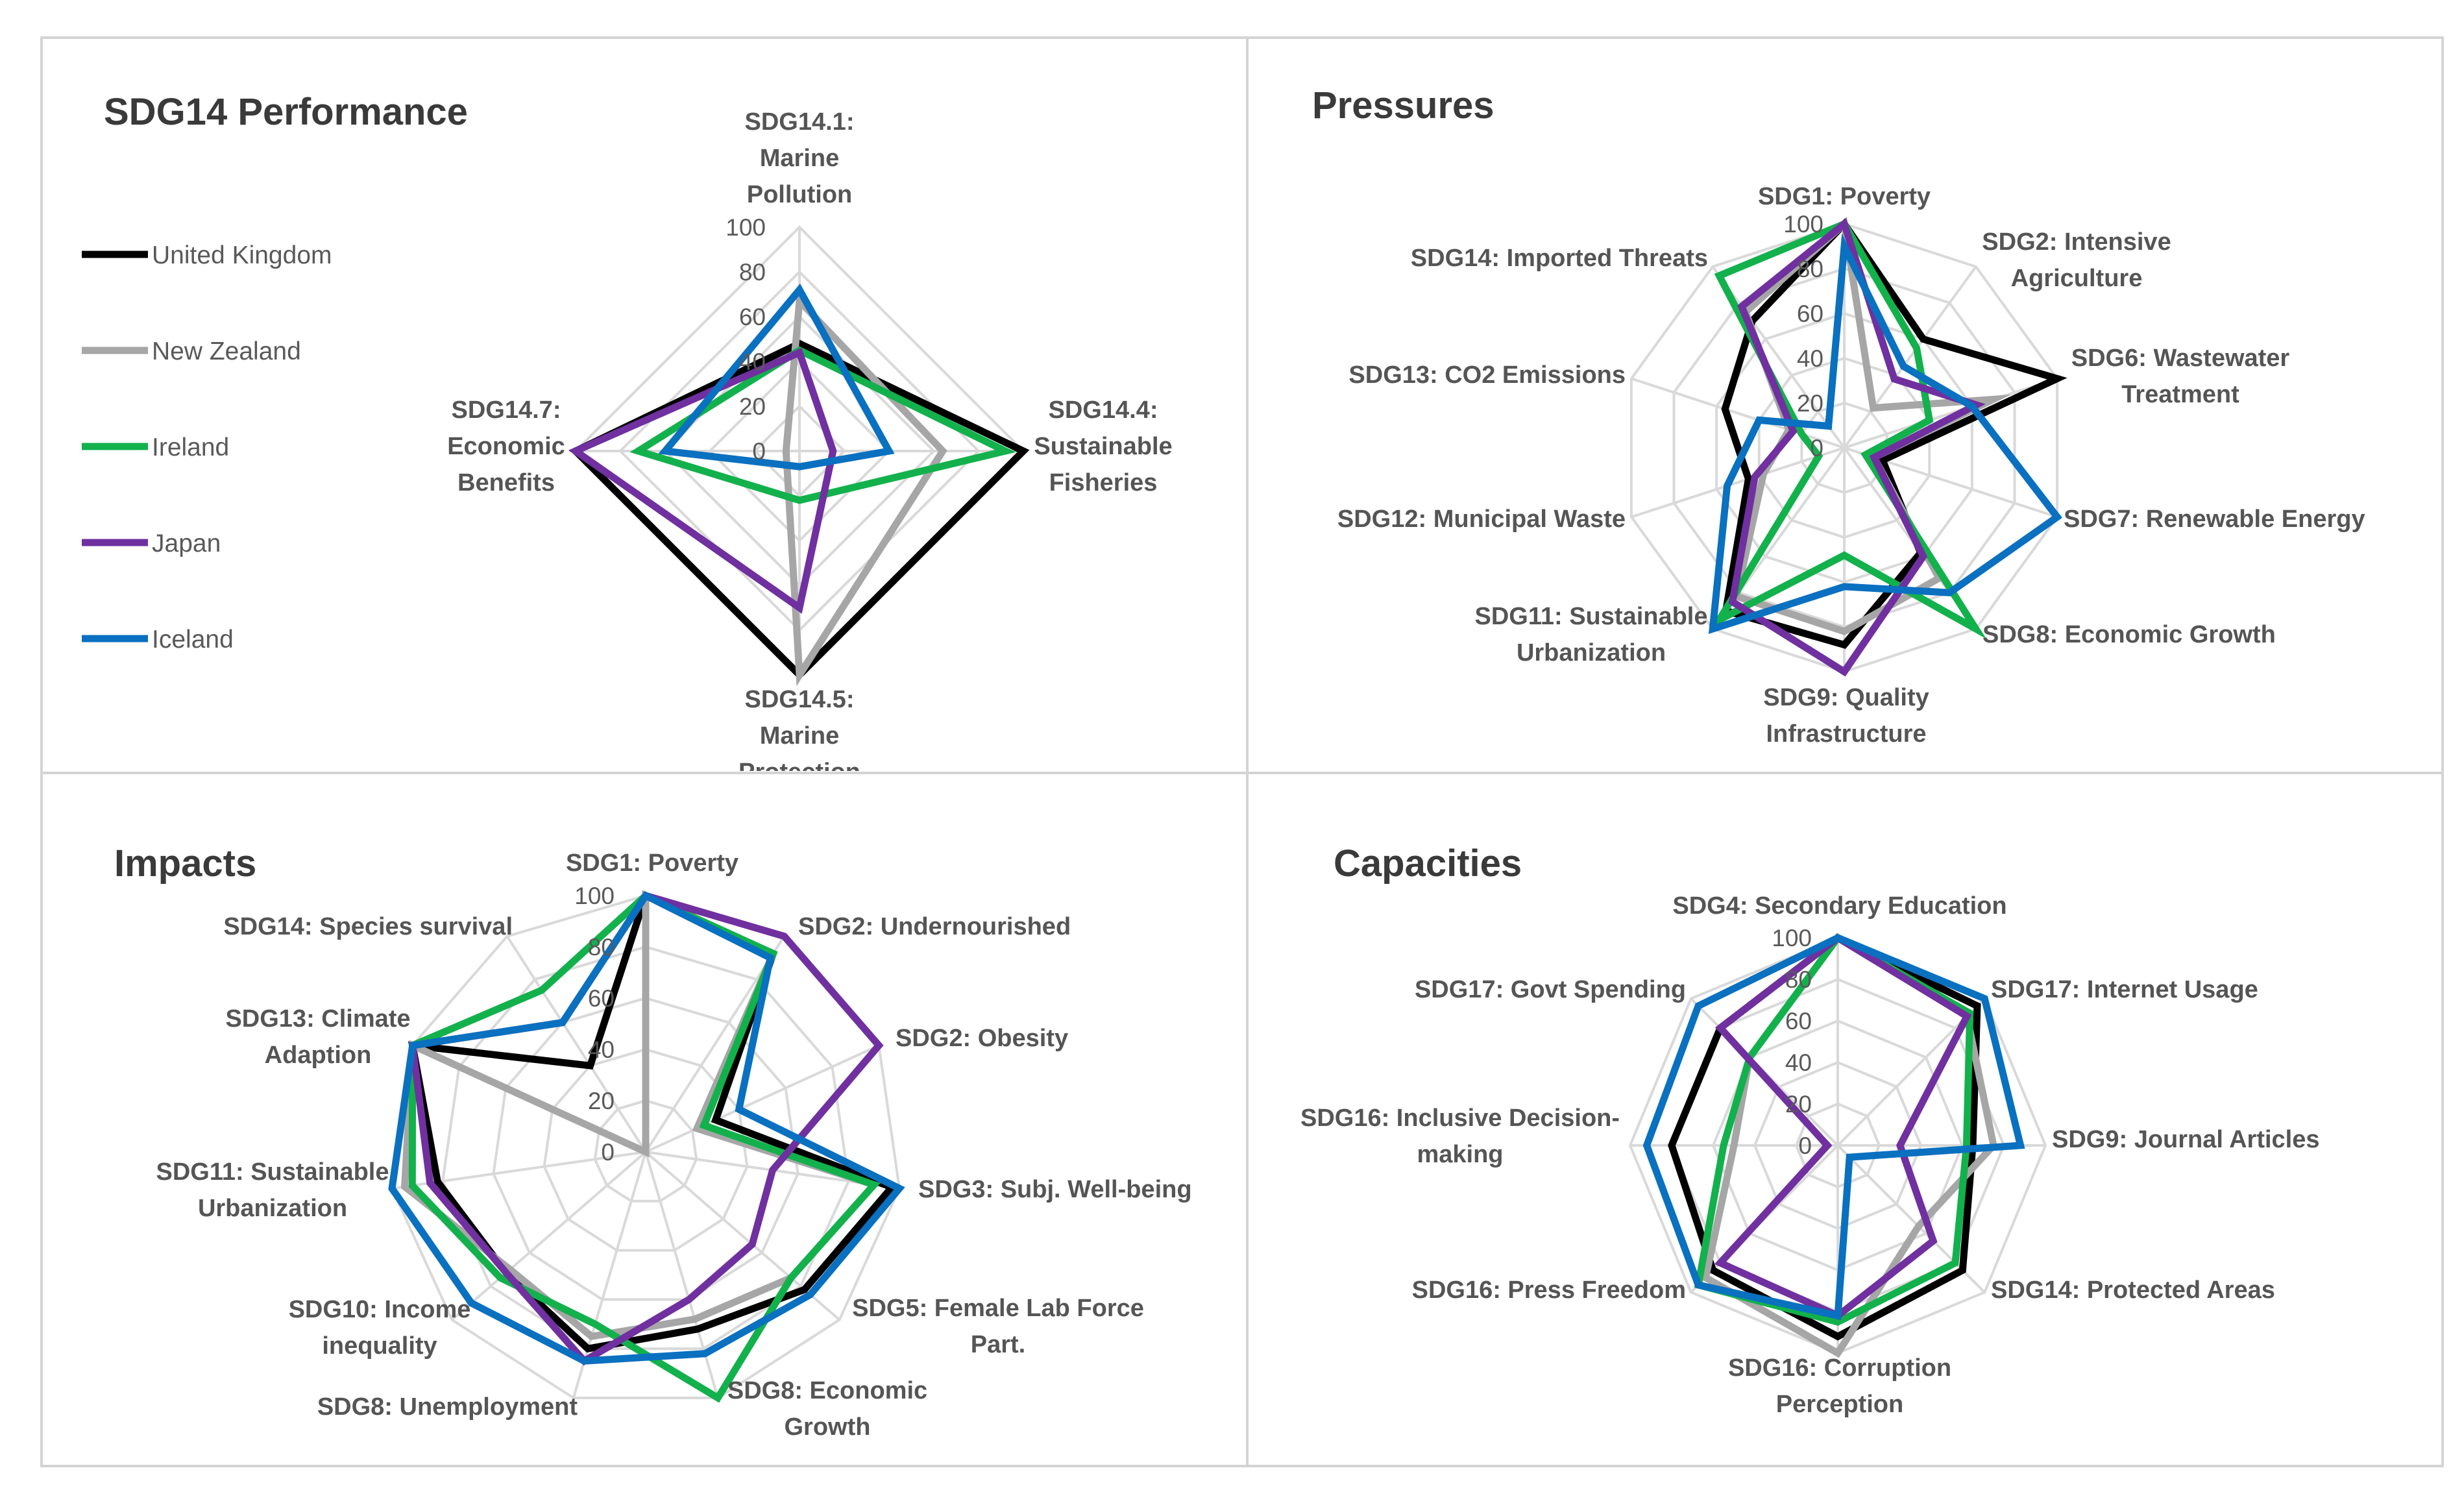  I want to click on category-label-sdg5-female-lab-force-part: SDG5: Female Lab Force Part., so click(998, 1327).